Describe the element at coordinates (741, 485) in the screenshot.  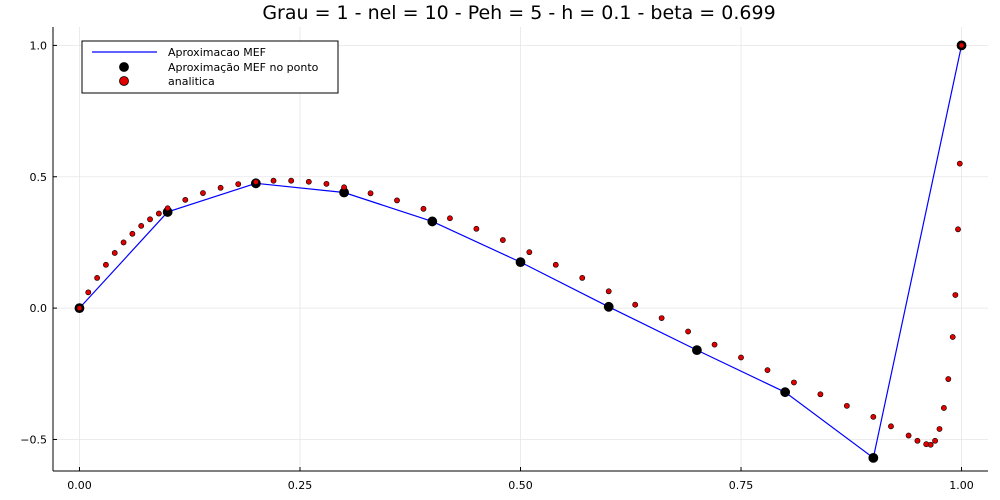
I see `x-tick-label: 0.75` at that location.